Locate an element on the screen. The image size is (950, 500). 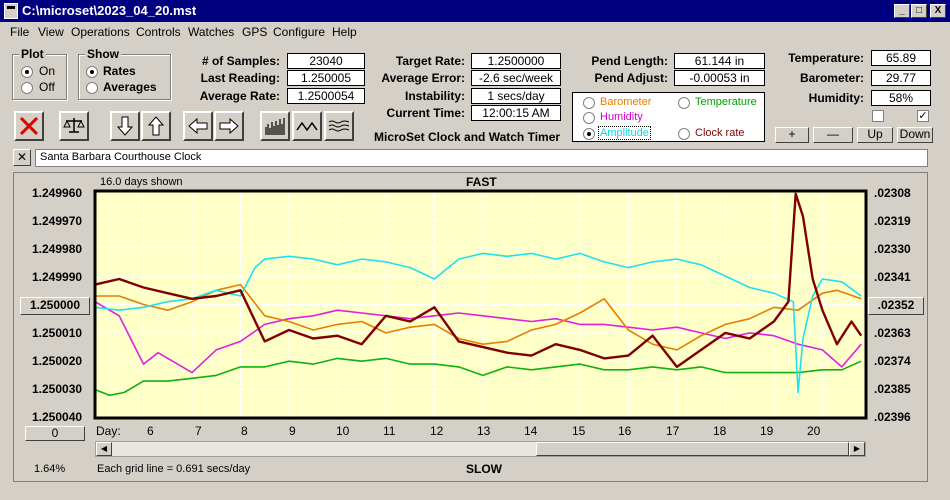
ripple-button is located at coordinates (339, 126).